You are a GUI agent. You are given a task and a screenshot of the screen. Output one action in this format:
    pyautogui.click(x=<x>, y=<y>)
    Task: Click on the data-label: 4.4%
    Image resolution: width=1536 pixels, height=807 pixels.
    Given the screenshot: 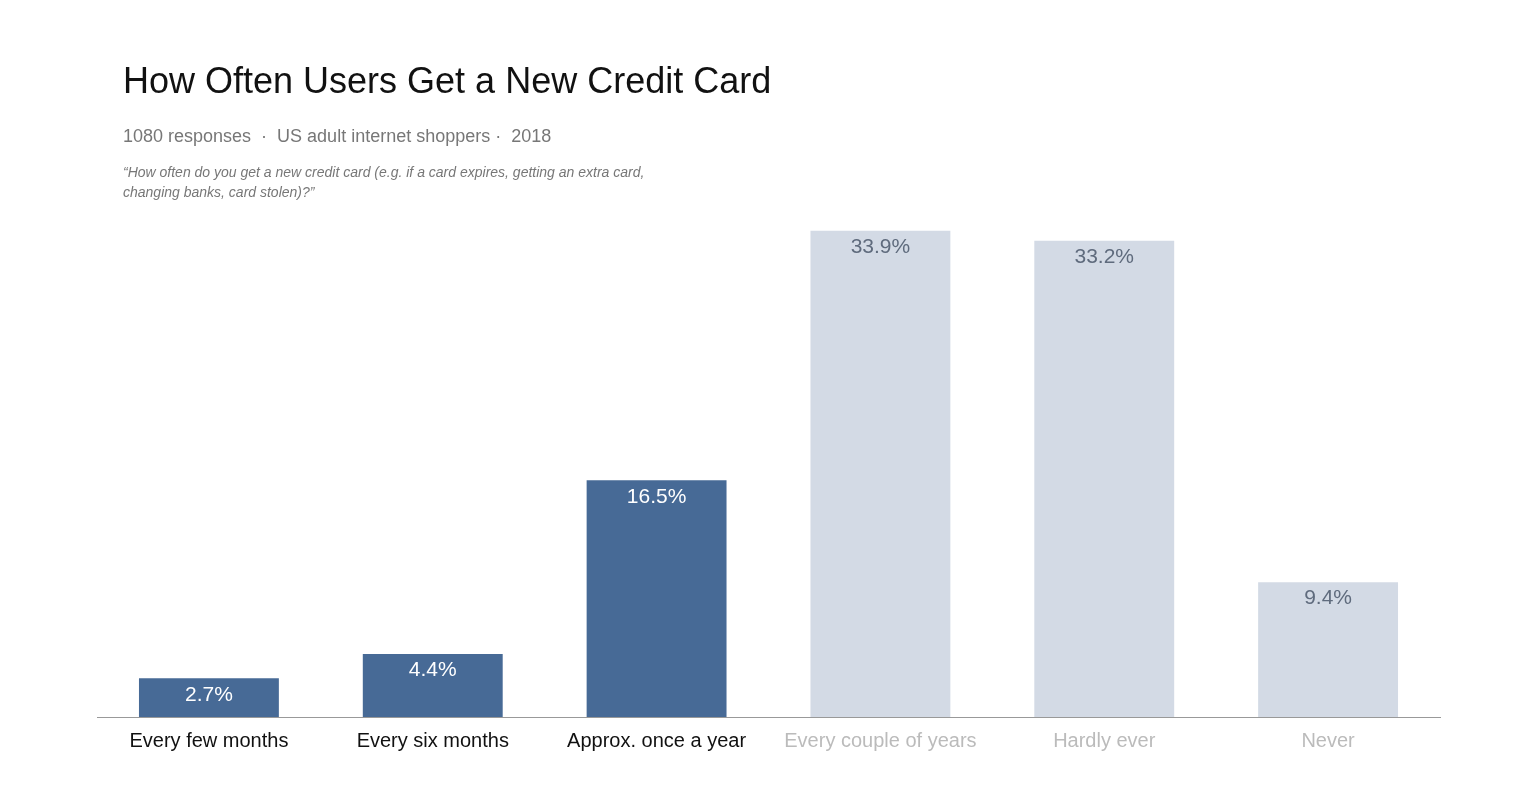 What is the action you would take?
    pyautogui.click(x=432, y=669)
    